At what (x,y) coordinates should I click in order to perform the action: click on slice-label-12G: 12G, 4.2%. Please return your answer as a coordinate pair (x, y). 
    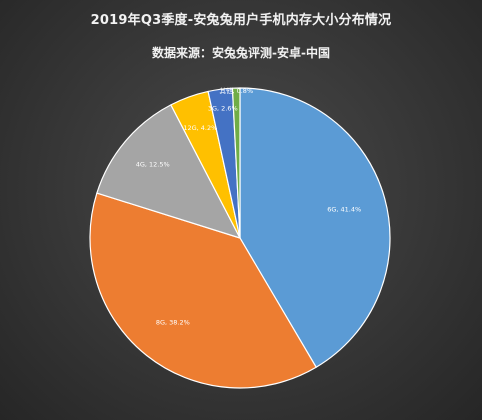
    Looking at the image, I should click on (200, 128).